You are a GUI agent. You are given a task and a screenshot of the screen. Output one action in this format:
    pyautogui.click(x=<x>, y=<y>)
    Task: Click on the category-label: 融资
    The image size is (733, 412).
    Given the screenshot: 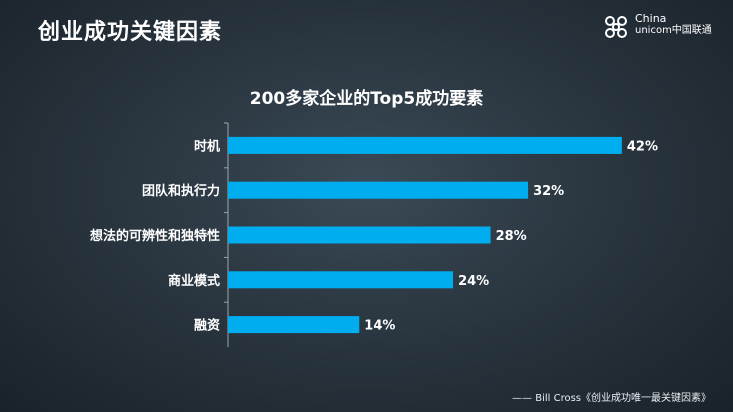 What is the action you would take?
    pyautogui.click(x=207, y=326)
    